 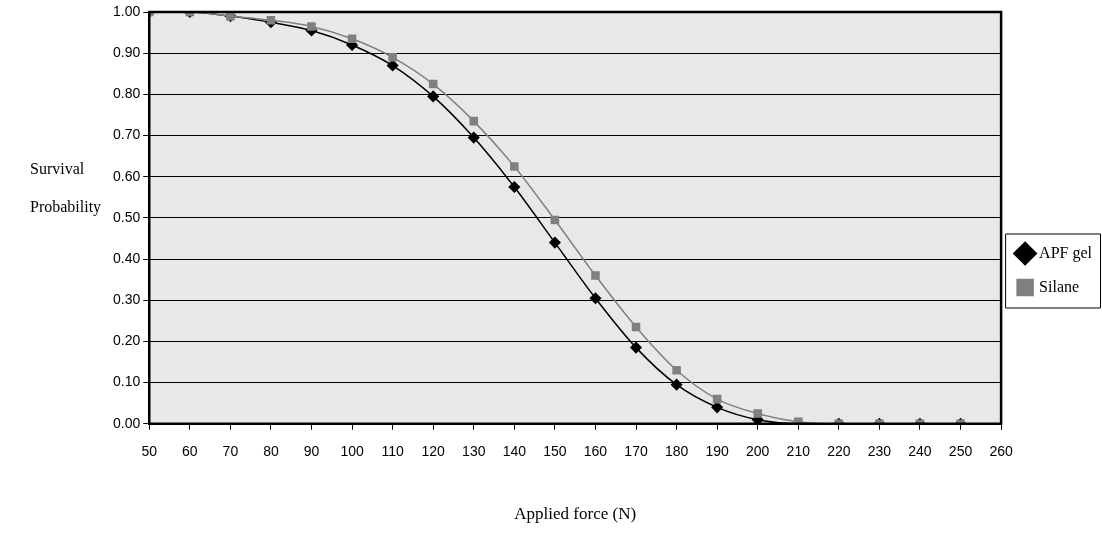 What do you see at coordinates (127, 175) in the screenshot?
I see `y-tick-label: 0.60` at bounding box center [127, 175].